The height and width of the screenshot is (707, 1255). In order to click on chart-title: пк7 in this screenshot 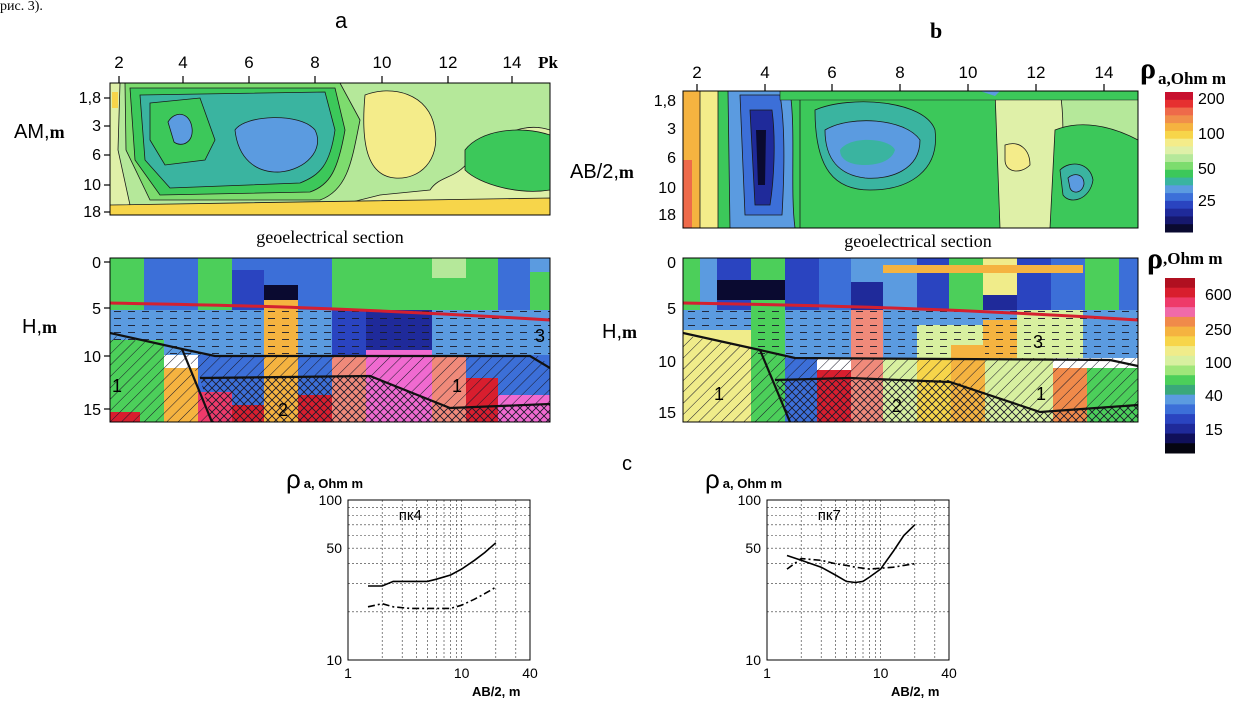, I will do `click(829, 515)`.